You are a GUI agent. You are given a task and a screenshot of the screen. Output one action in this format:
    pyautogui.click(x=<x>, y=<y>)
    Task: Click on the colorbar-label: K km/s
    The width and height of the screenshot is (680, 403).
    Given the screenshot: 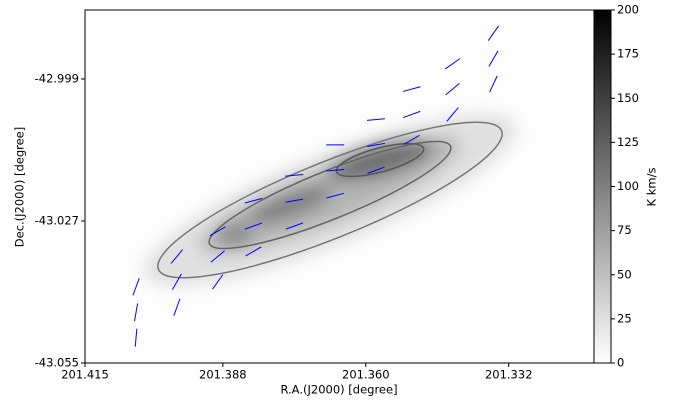 What is the action you would take?
    pyautogui.click(x=652, y=187)
    